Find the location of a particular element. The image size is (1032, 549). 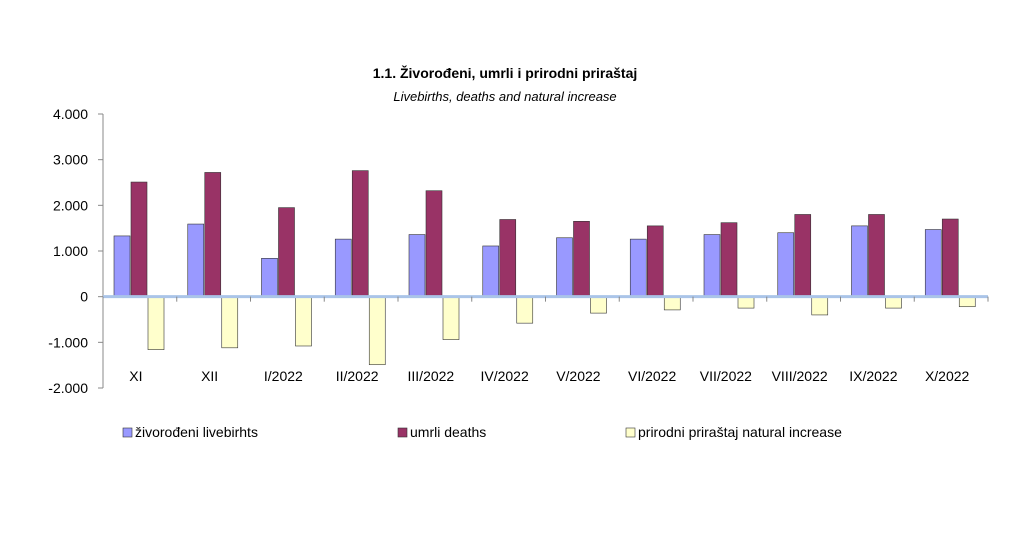

legend-label: umrli deaths is located at coordinates (448, 432).